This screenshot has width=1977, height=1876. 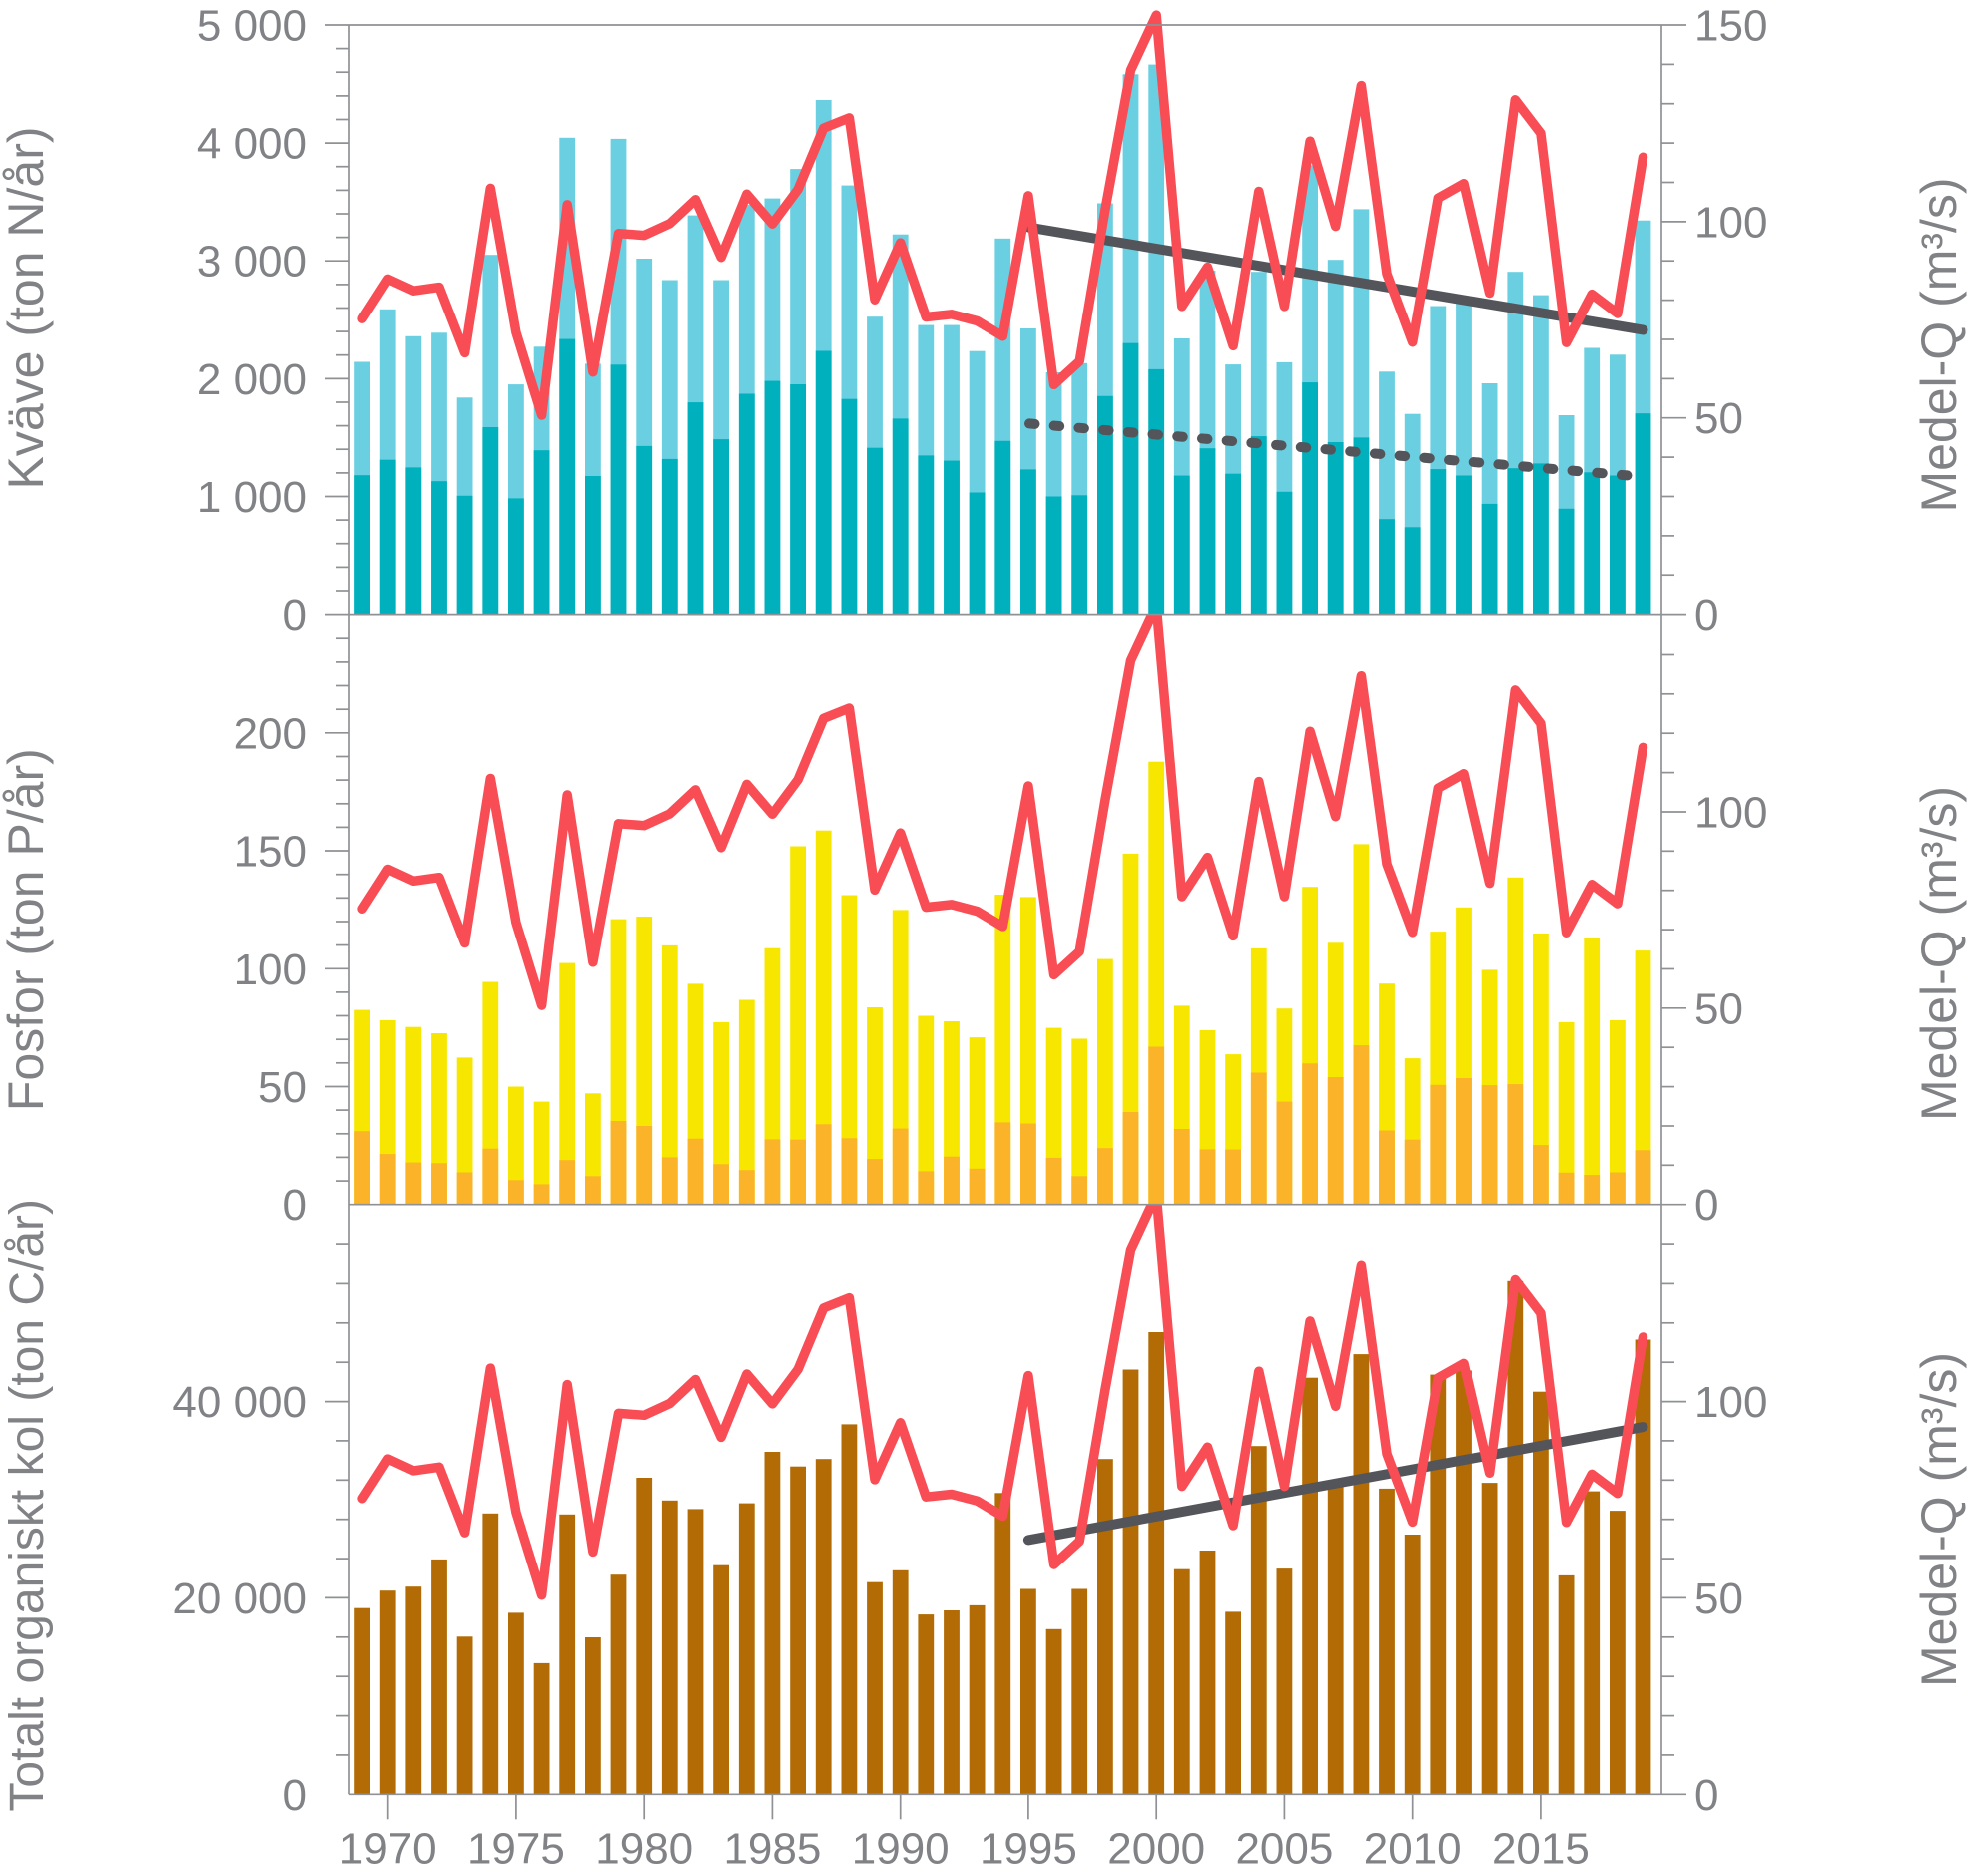 I want to click on svg-text: 1 000, so click(x=252, y=497).